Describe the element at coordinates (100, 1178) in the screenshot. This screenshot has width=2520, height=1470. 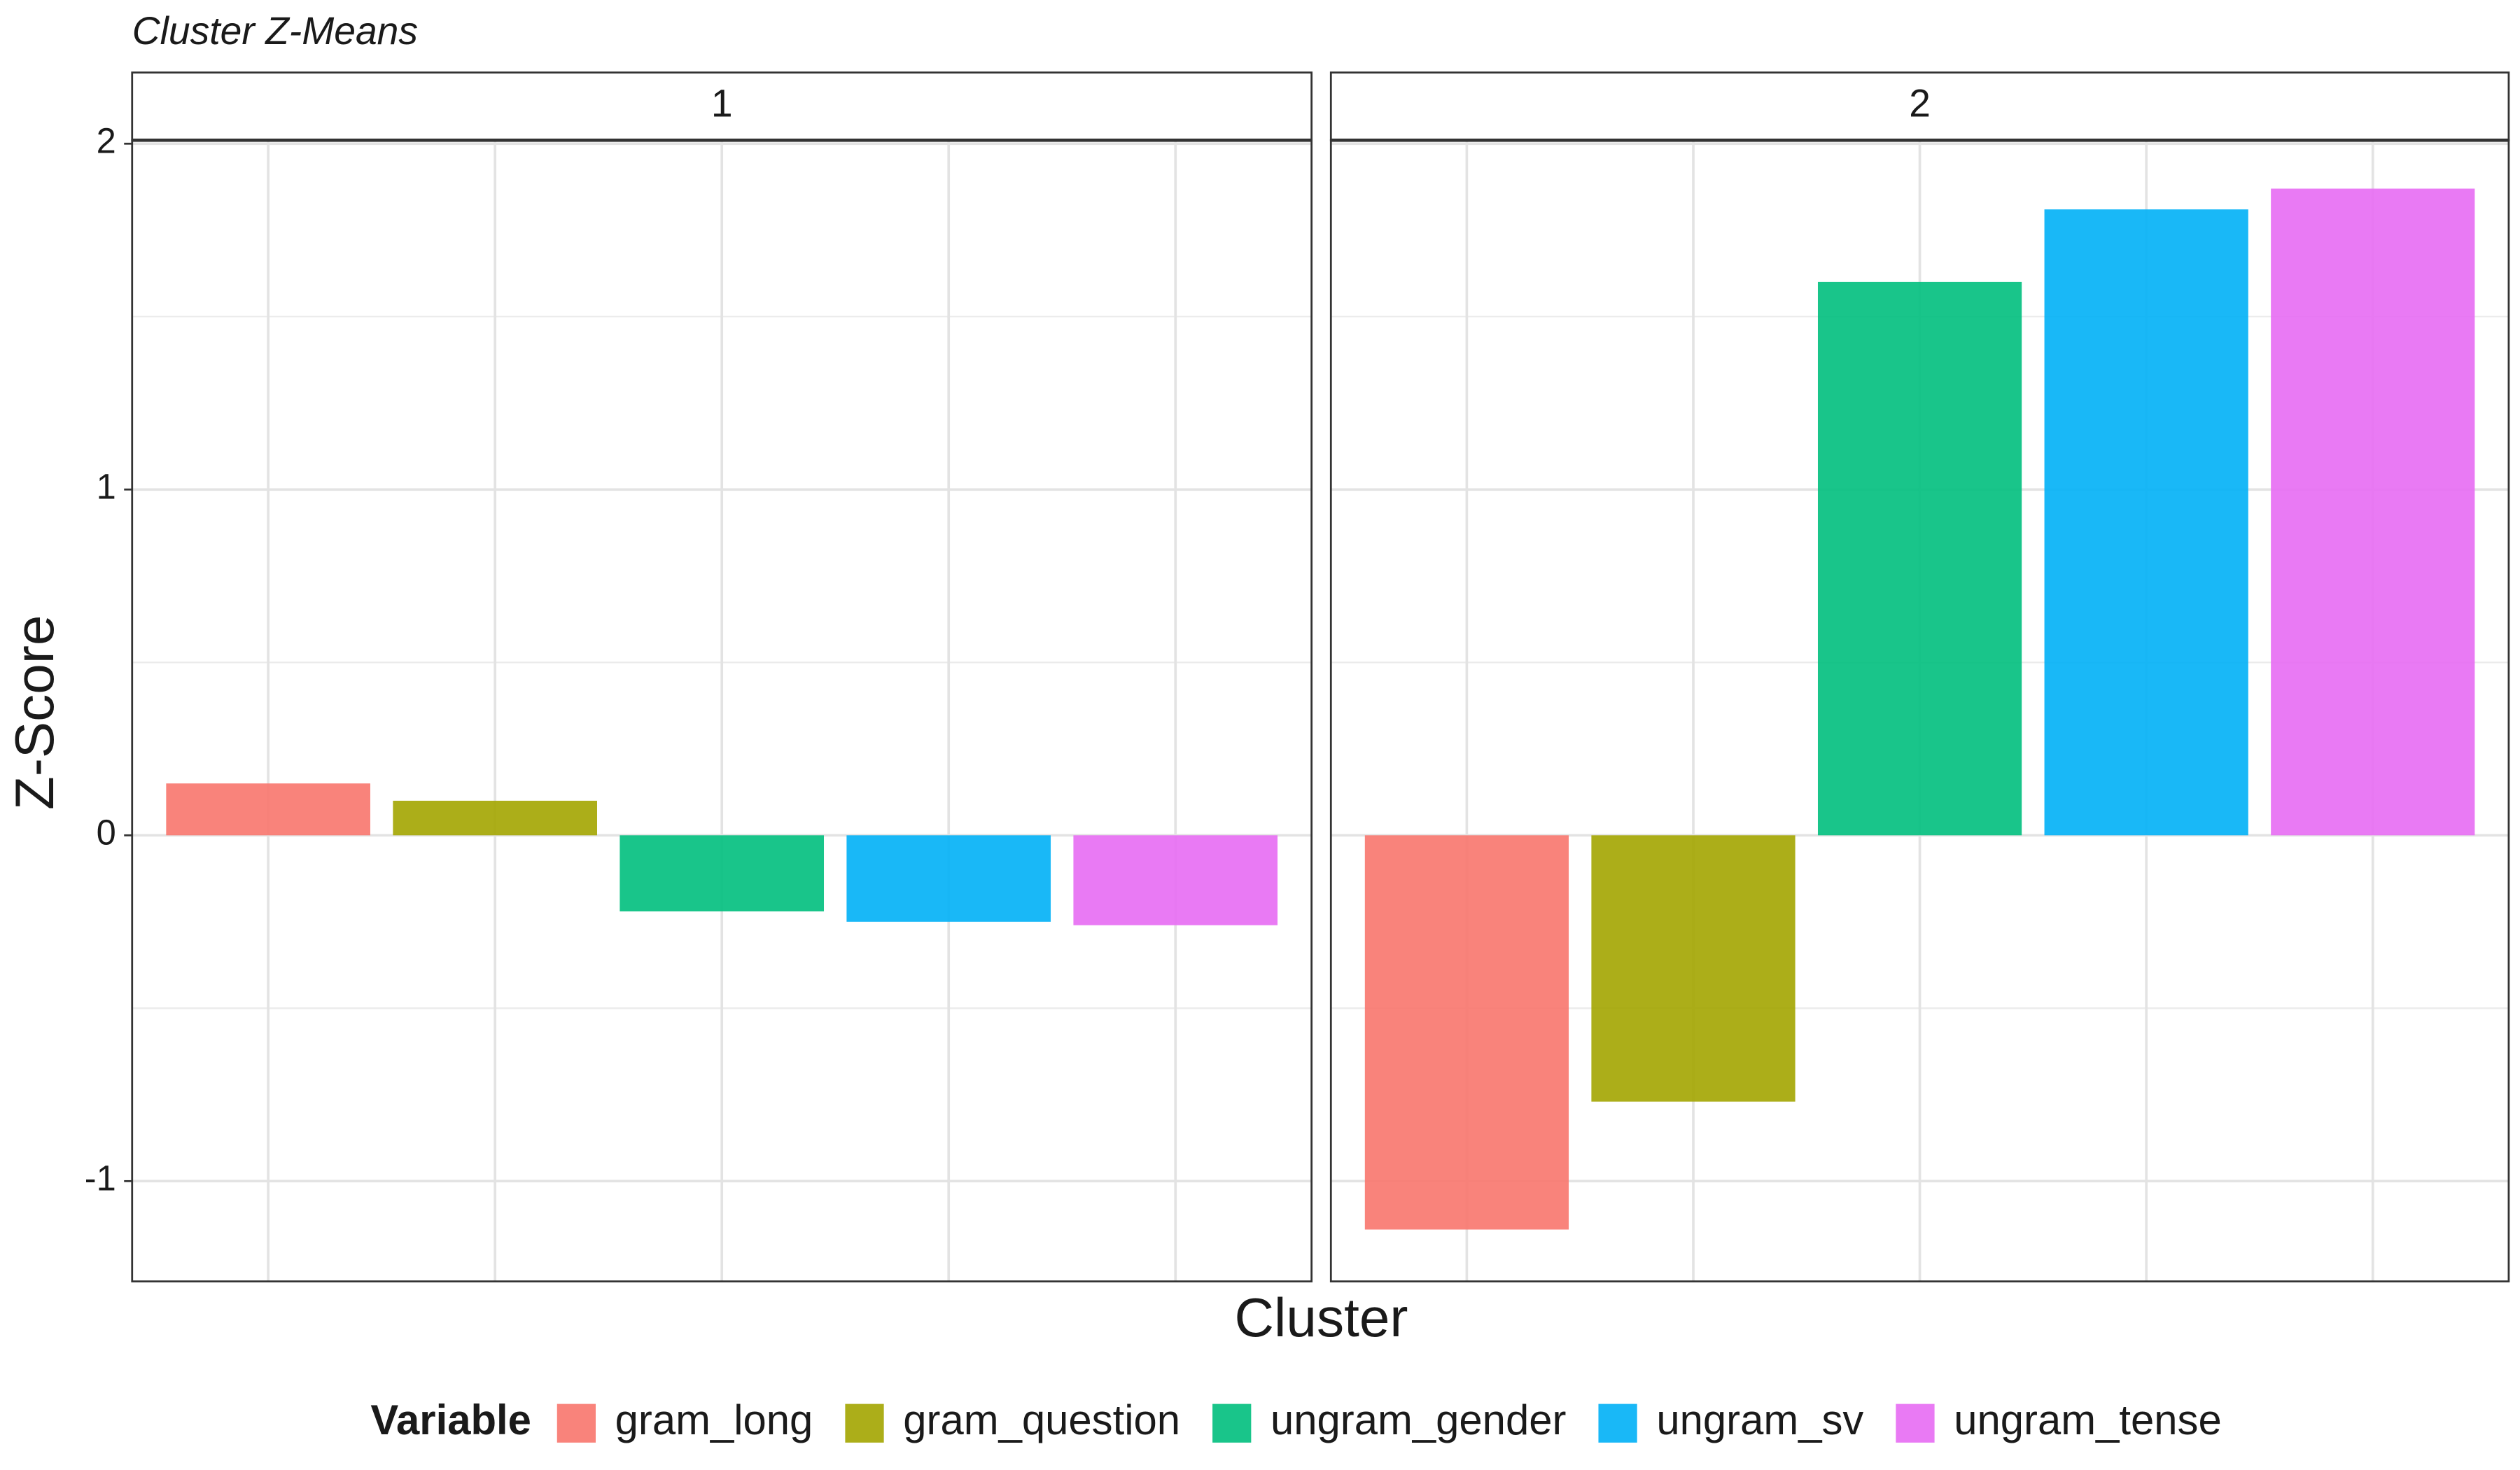
I see `y-tick-label: -1` at that location.